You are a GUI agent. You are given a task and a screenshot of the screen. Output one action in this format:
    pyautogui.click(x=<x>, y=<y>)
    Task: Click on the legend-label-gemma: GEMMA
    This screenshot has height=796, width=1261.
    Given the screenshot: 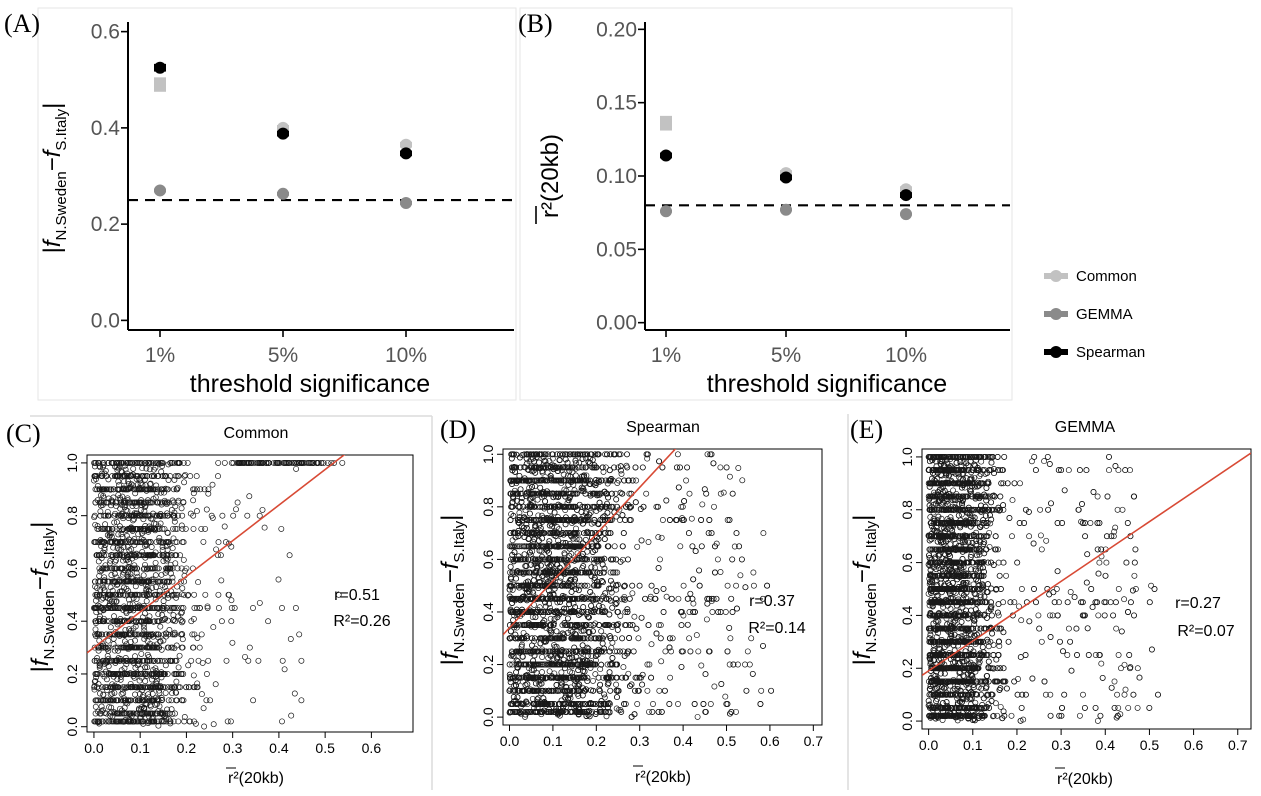 What is the action you would take?
    pyautogui.click(x=1104, y=314)
    